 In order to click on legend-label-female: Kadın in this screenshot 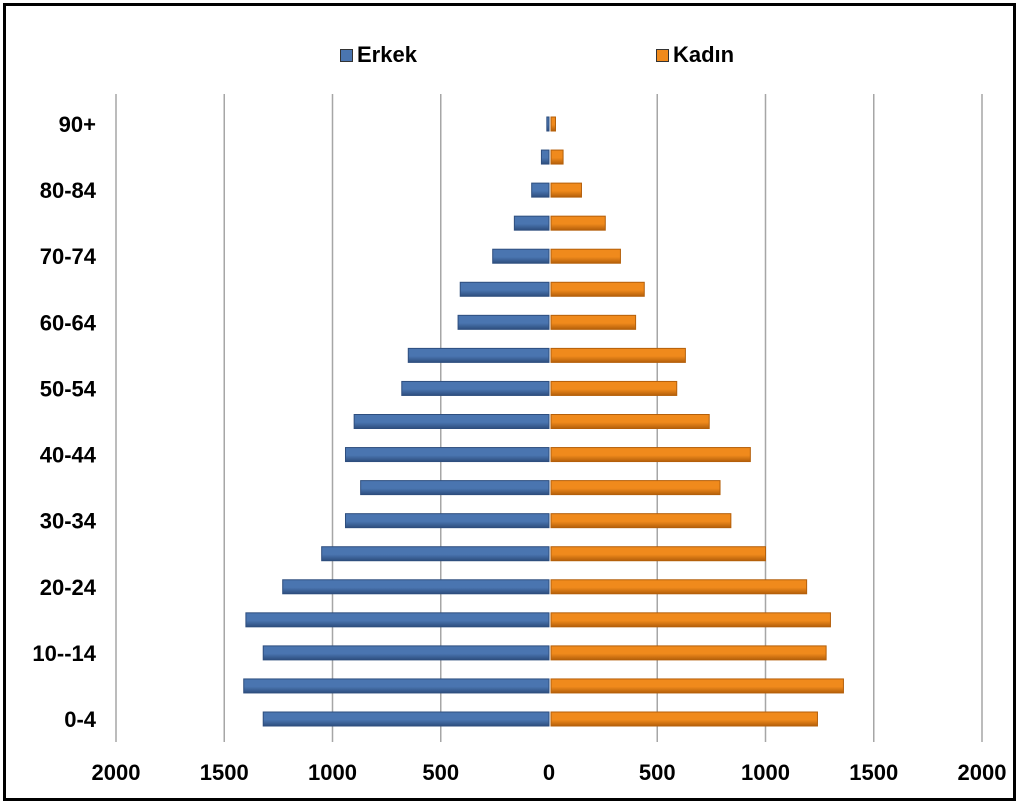, I will do `click(704, 54)`.